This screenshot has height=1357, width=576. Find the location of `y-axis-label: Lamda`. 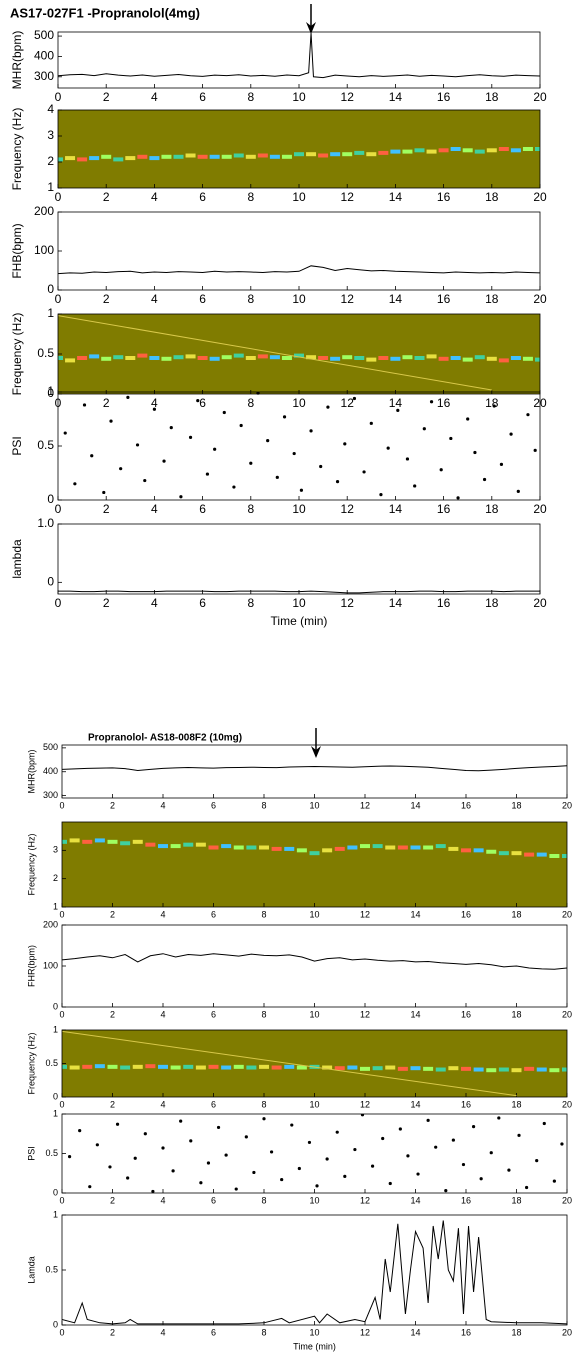

y-axis-label: Lamda is located at coordinates (31, 1270).